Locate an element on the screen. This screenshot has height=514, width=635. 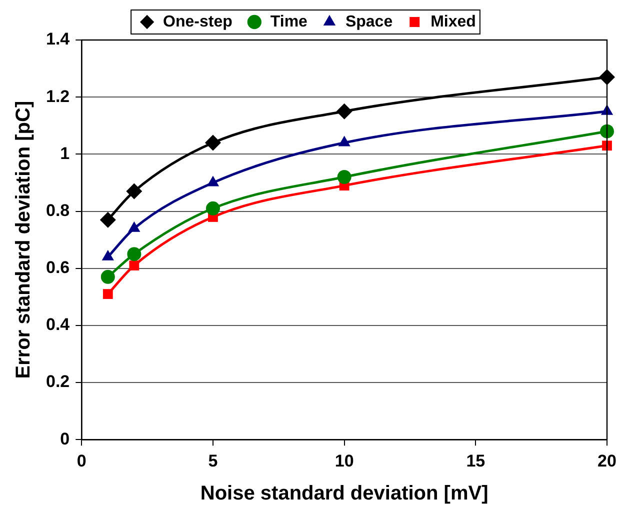
y-tick-label: 0 is located at coordinates (65, 438).